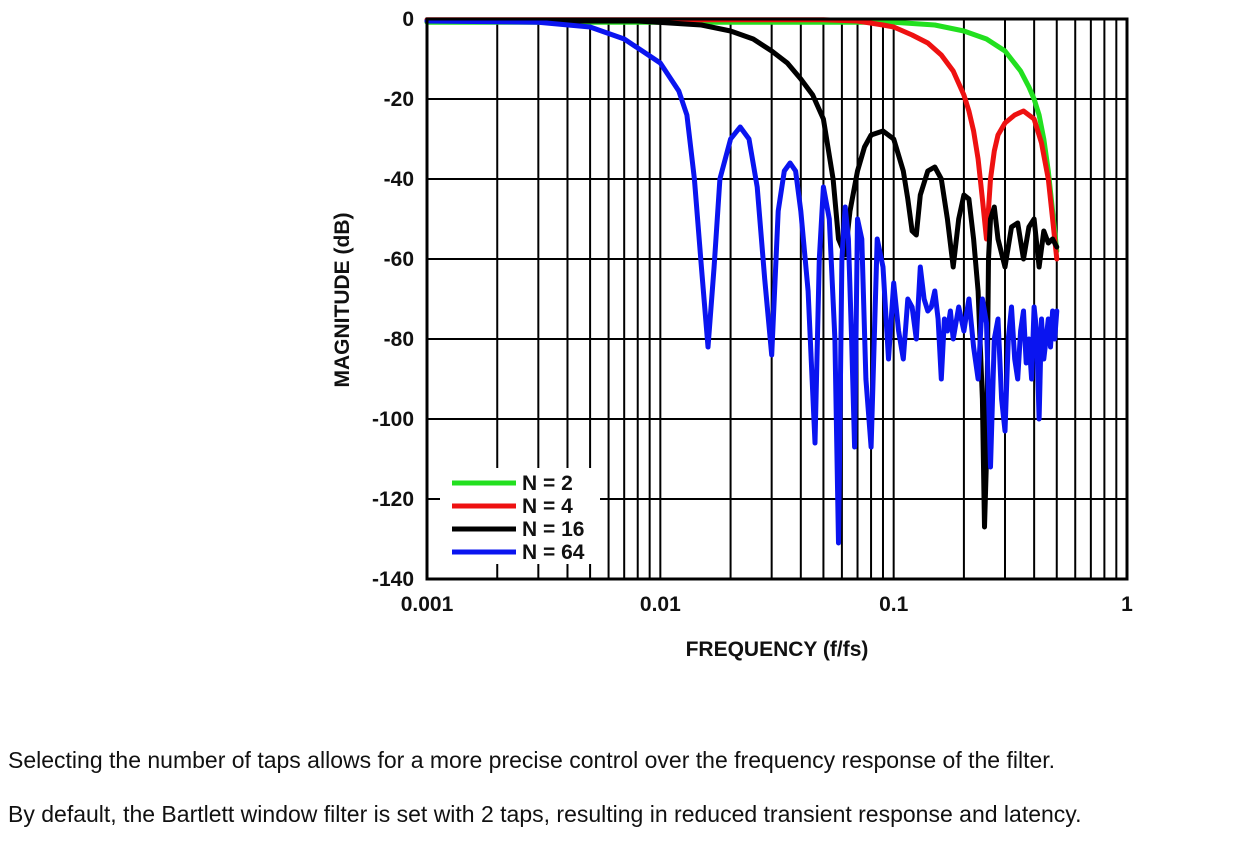  I want to click on legend-label: N = 2, so click(547, 483).